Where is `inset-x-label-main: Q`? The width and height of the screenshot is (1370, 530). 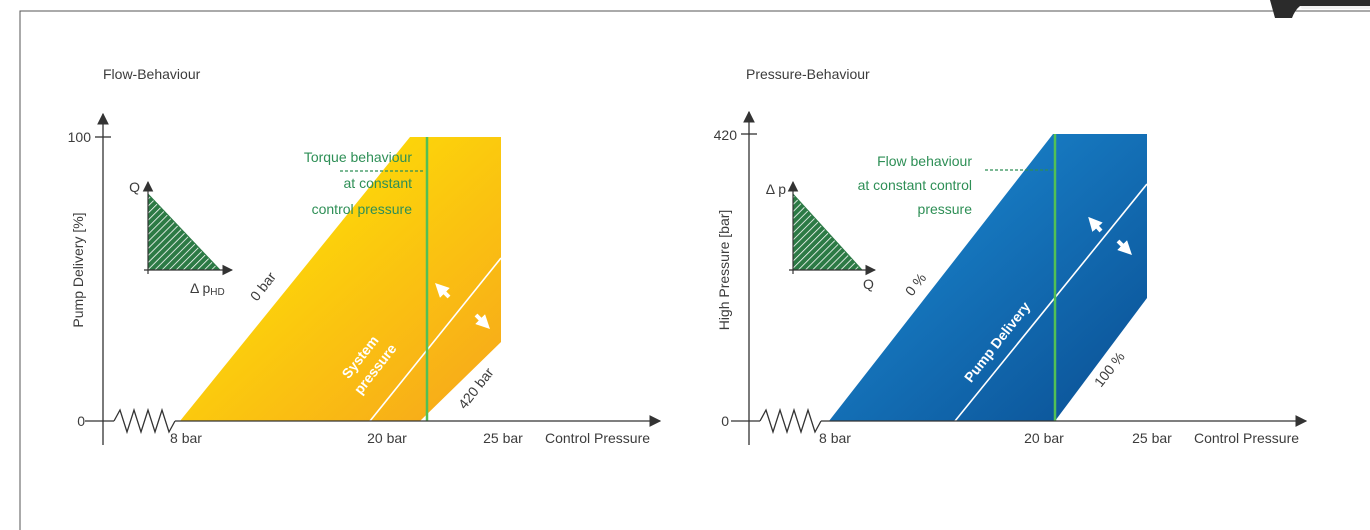 inset-x-label-main: Q is located at coordinates (868, 284).